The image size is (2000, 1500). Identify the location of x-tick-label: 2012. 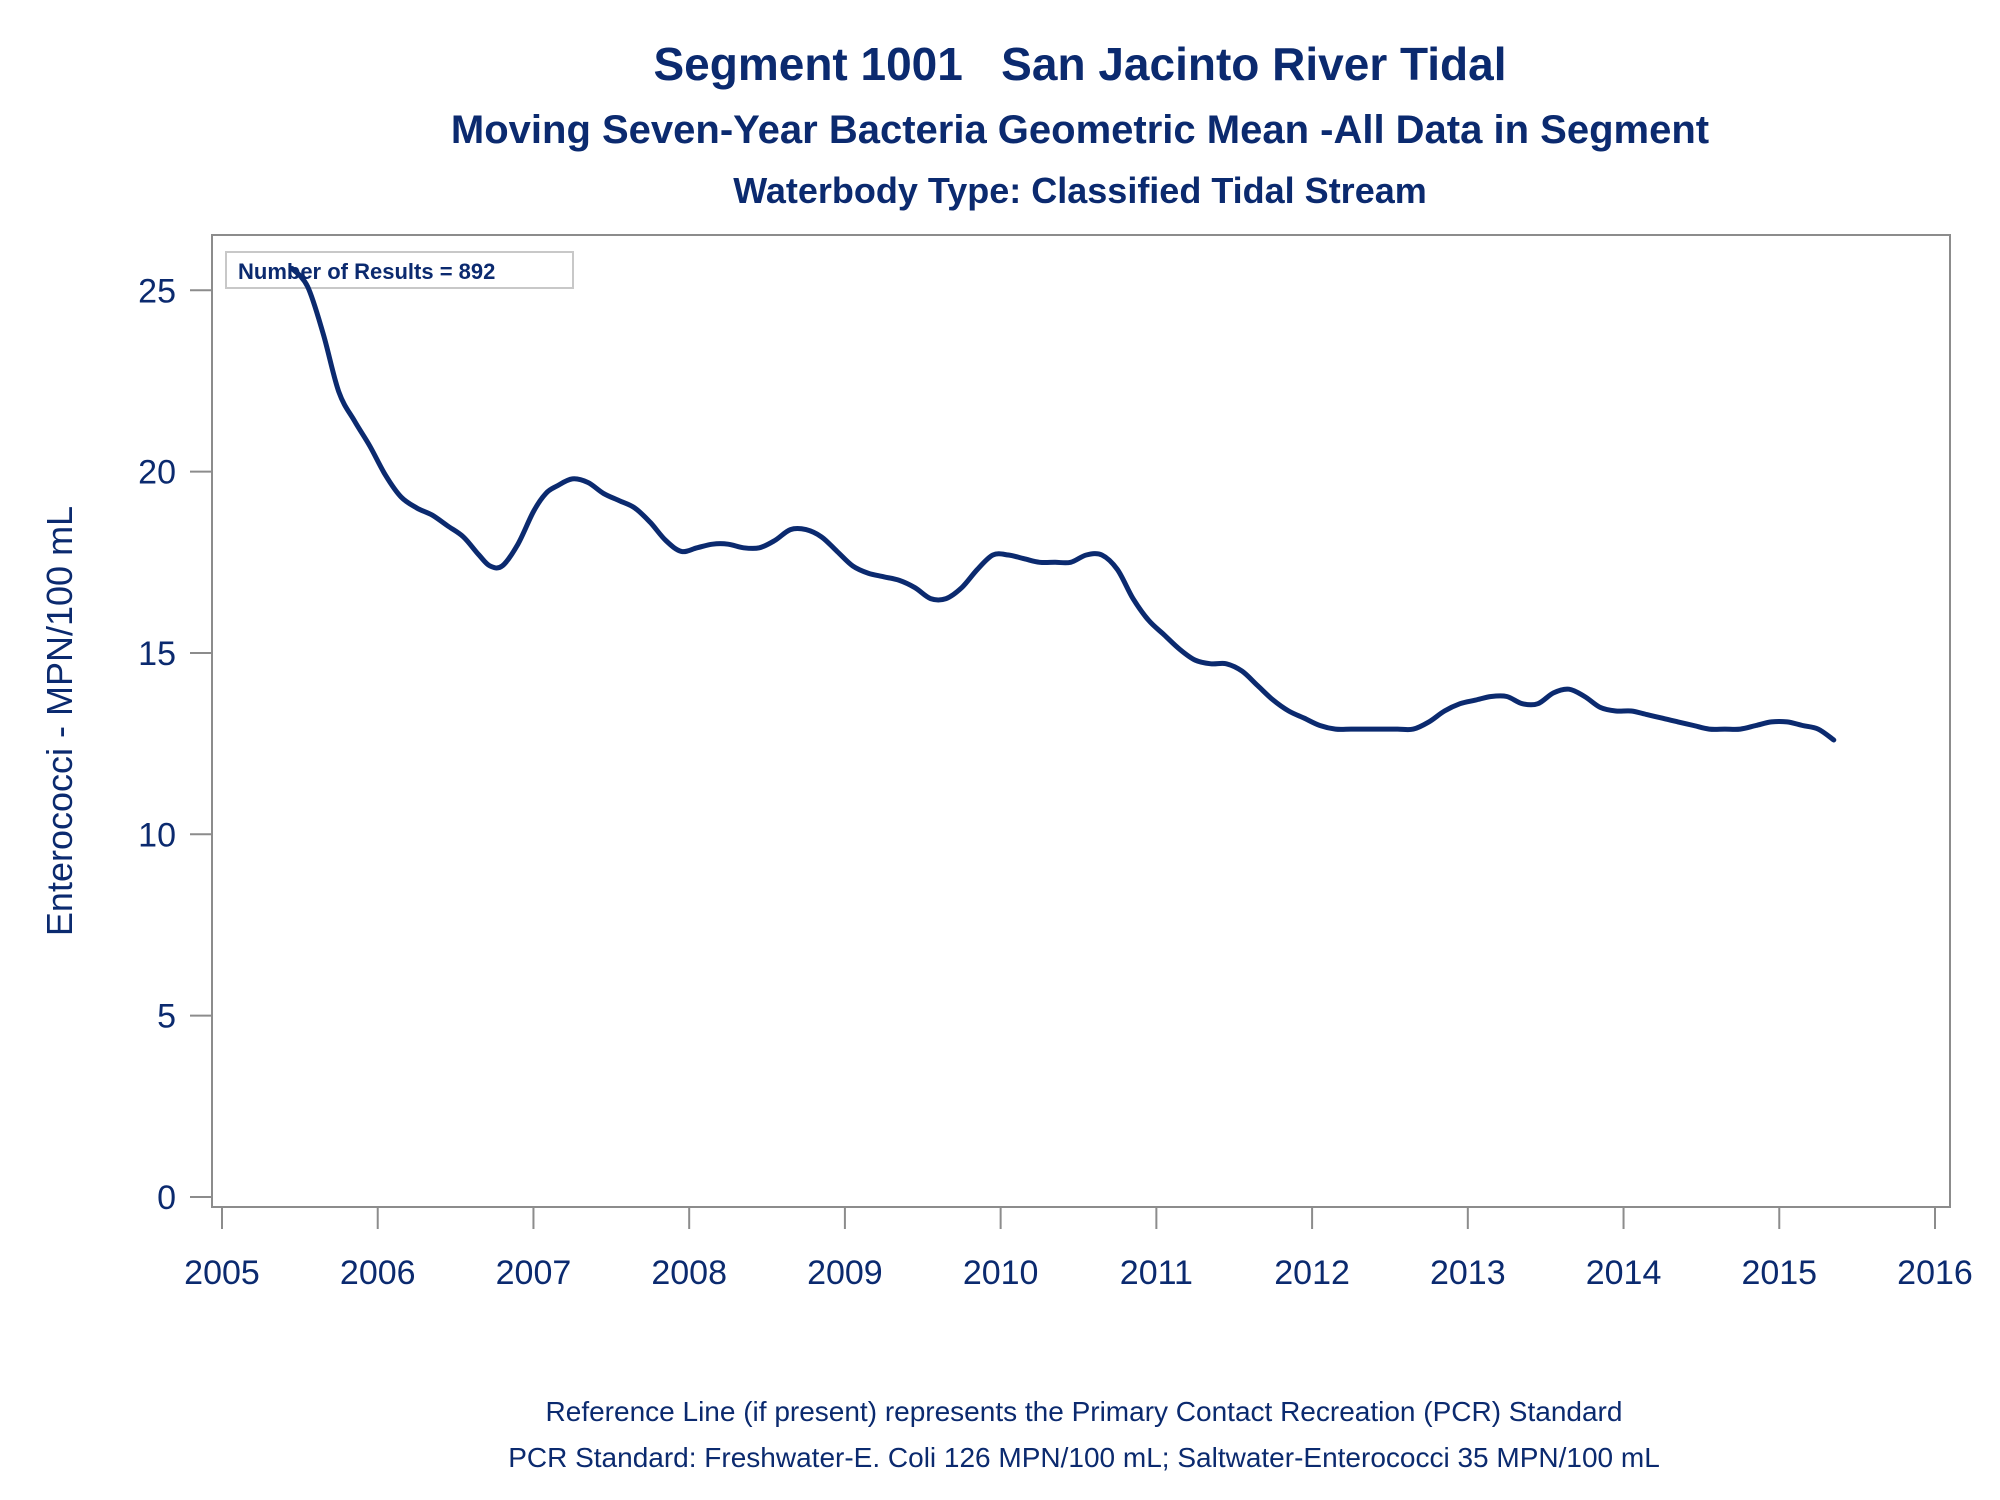
(1312, 1273).